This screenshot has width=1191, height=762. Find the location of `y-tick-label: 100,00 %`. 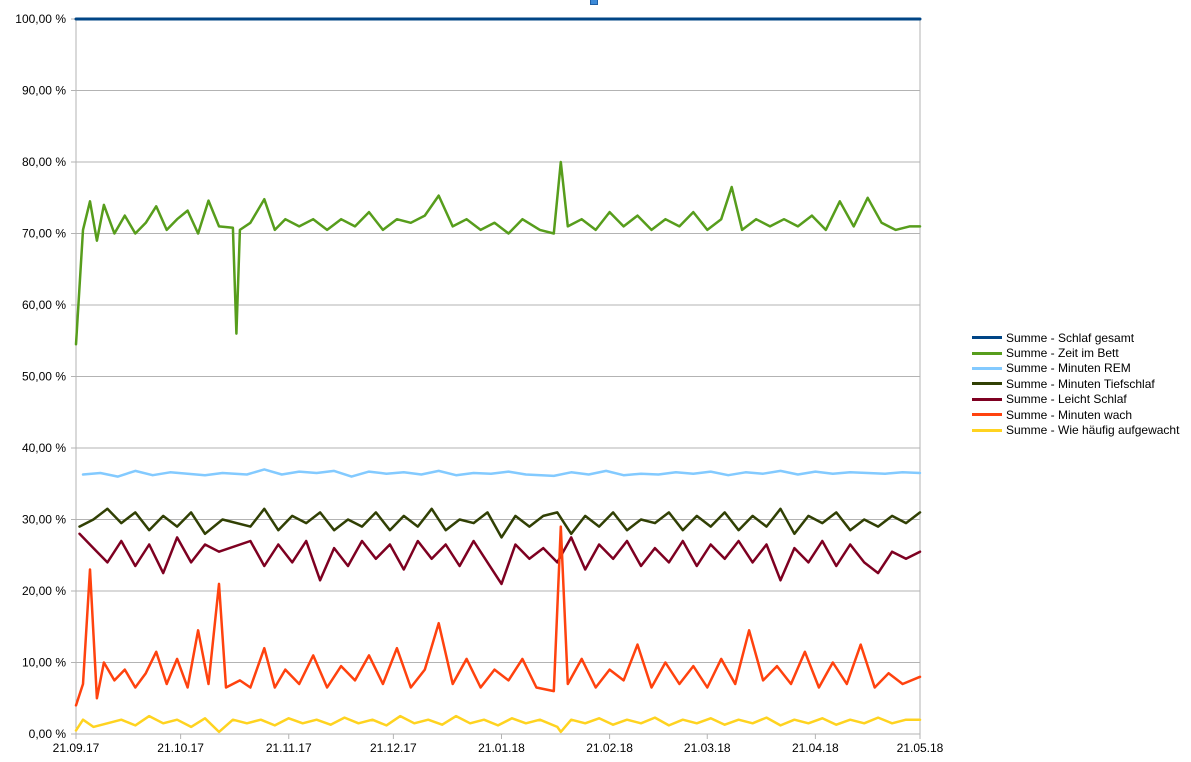

y-tick-label: 100,00 % is located at coordinates (40, 19).